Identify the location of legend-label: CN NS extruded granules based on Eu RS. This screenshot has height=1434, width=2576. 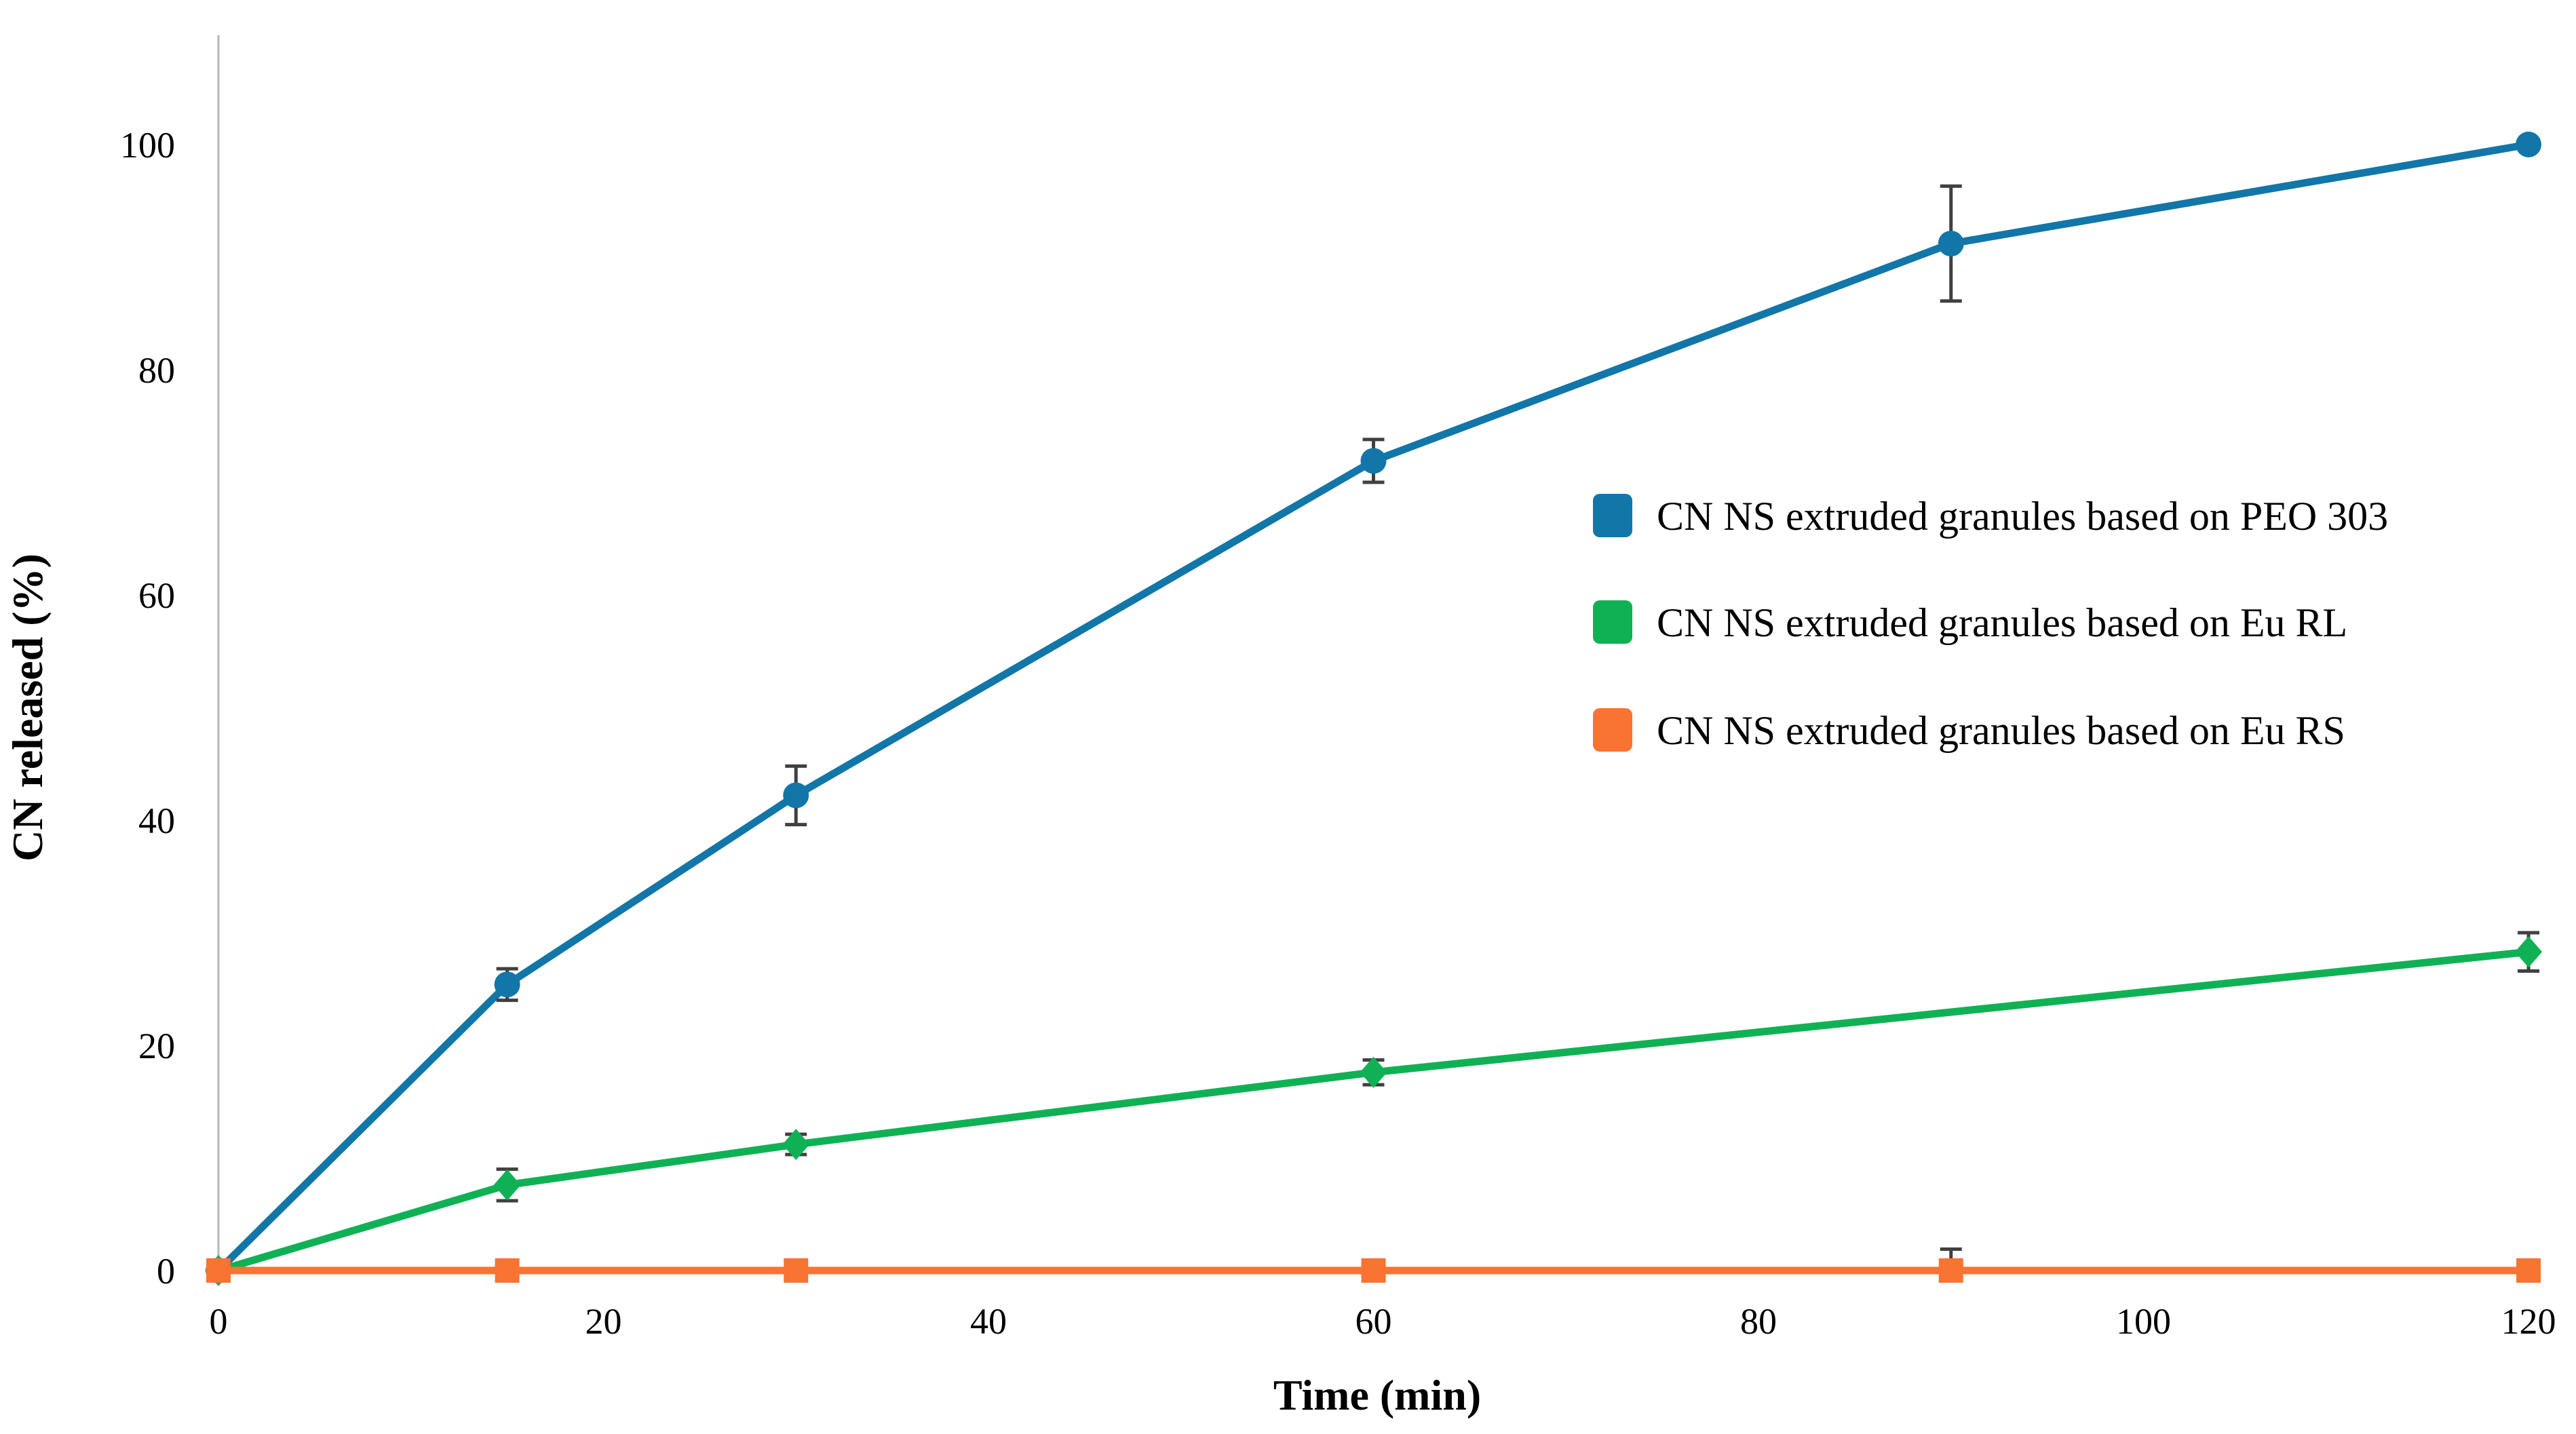
(2001, 730).